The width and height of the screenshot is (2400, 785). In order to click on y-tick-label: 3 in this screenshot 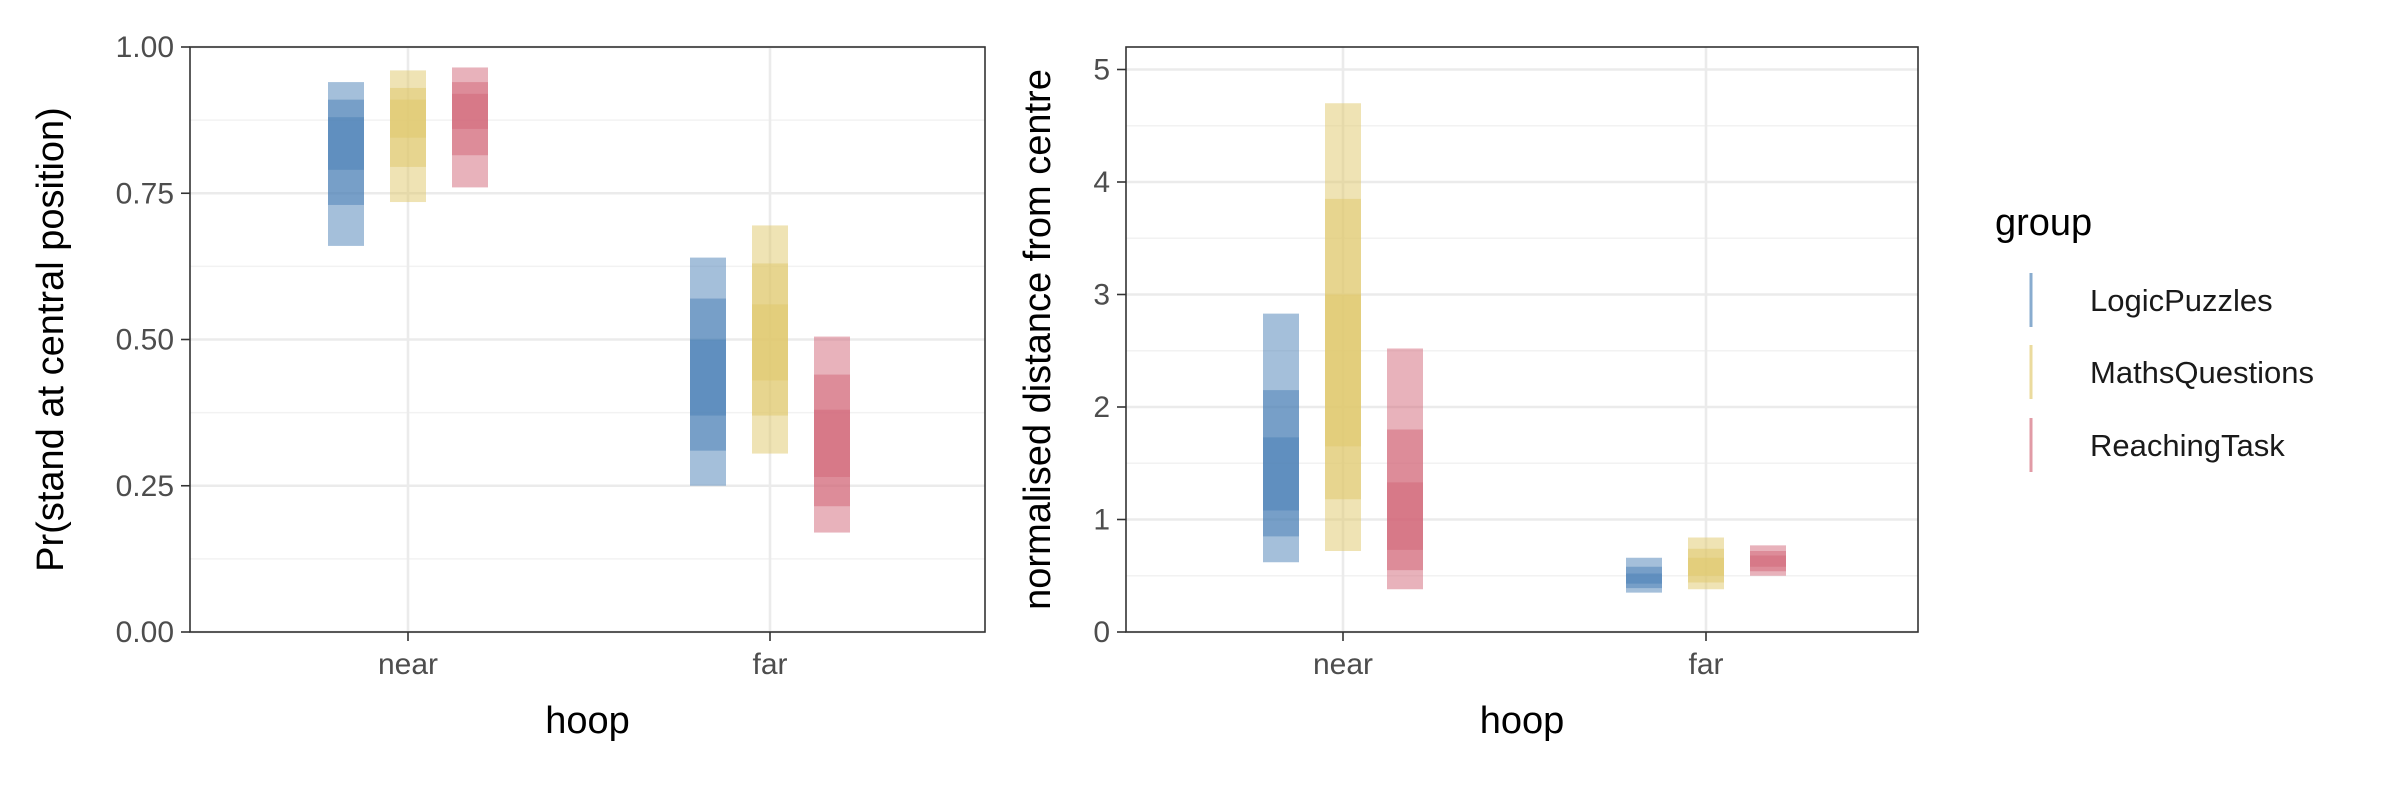, I will do `click(1101, 295)`.